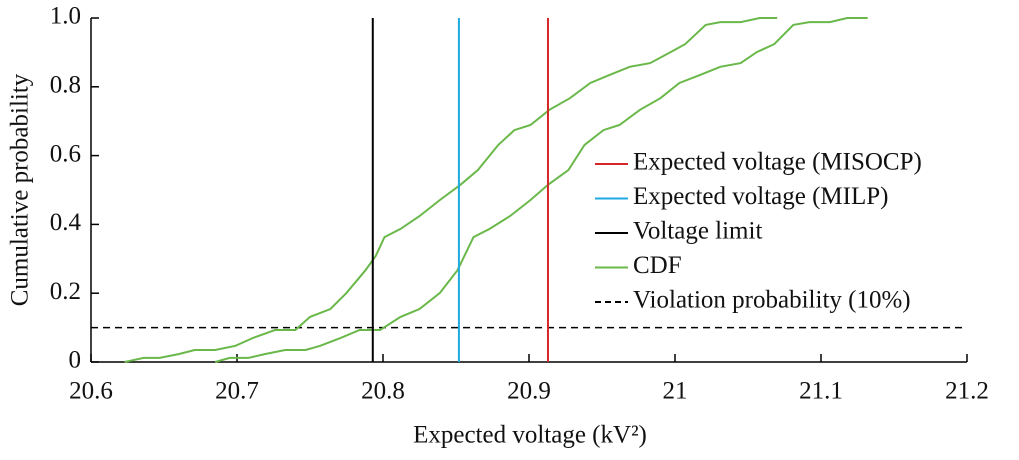  I want to click on x-tick-label: 21.1, so click(821, 391).